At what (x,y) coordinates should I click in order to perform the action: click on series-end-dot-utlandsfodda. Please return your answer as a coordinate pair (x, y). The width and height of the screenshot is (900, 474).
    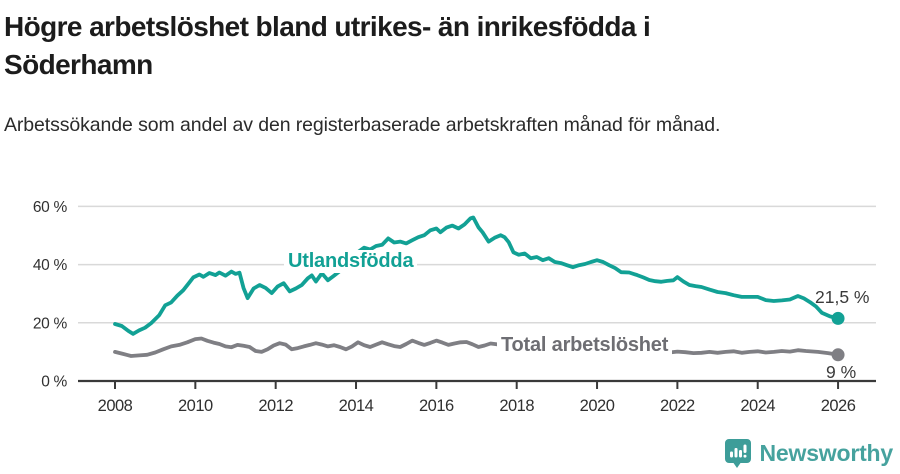
    Looking at the image, I should click on (838, 318).